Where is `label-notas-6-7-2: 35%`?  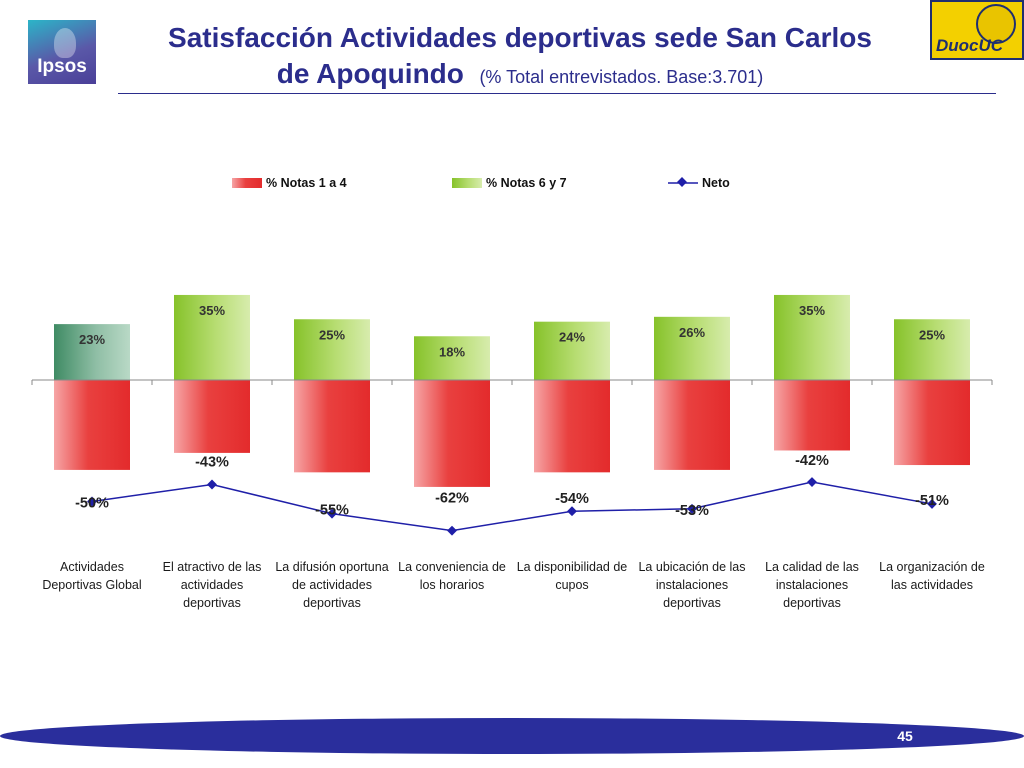 label-notas-6-7-2: 35% is located at coordinates (212, 310).